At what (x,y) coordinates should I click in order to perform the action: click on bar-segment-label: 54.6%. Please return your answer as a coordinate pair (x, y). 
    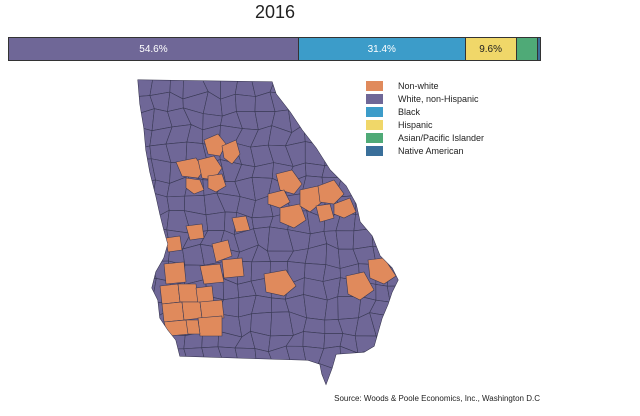
    Looking at the image, I should click on (153, 49).